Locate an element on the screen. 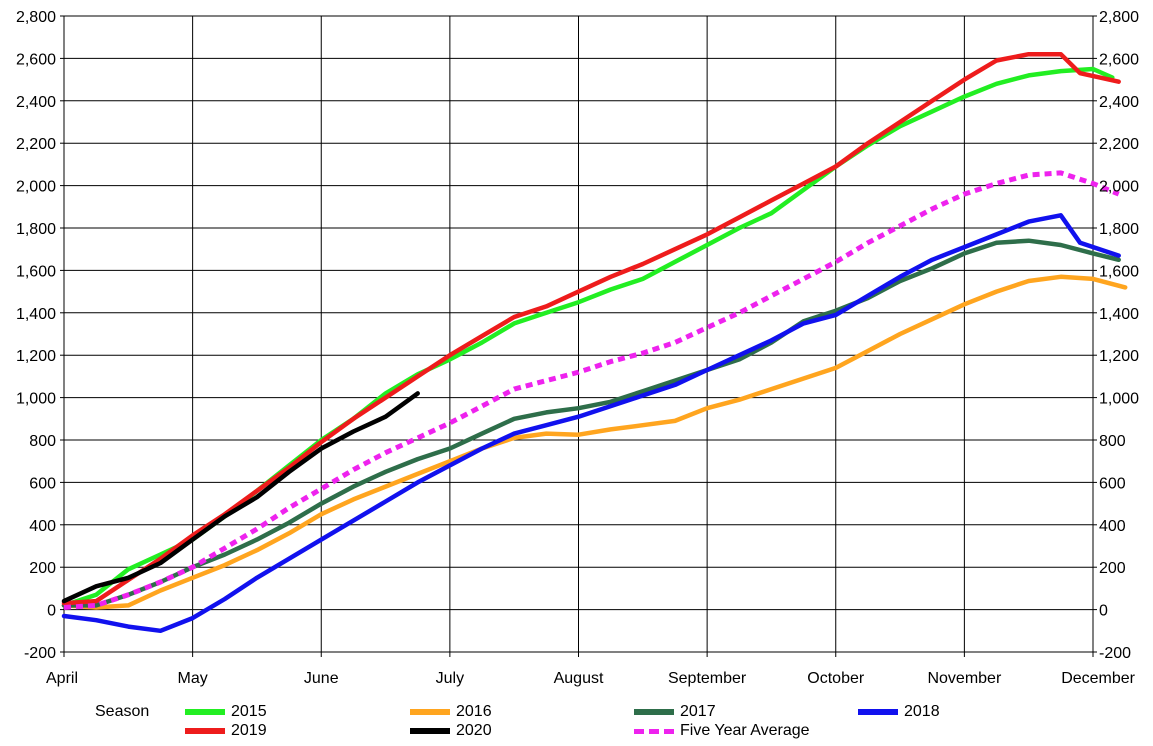  y-tick-label-right: 1,400 is located at coordinates (1119, 314).